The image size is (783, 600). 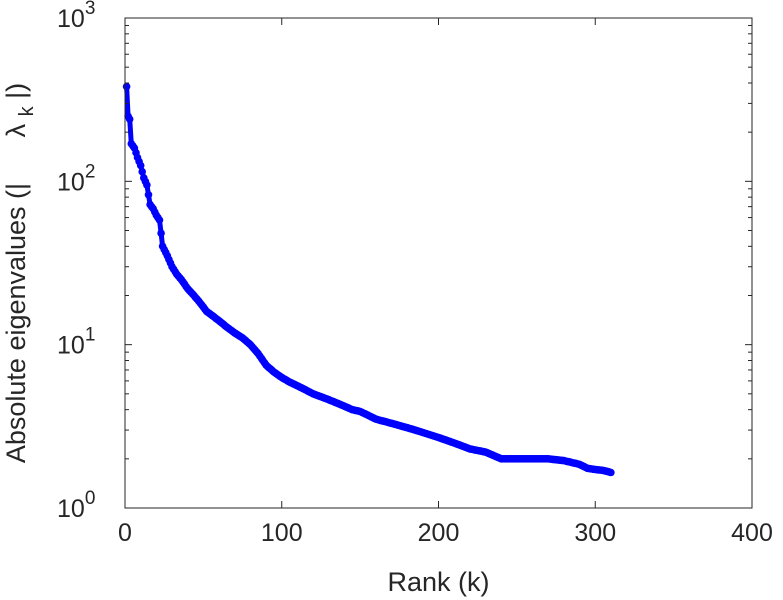 I want to click on y-tick-label: 10², so click(x=76, y=178).